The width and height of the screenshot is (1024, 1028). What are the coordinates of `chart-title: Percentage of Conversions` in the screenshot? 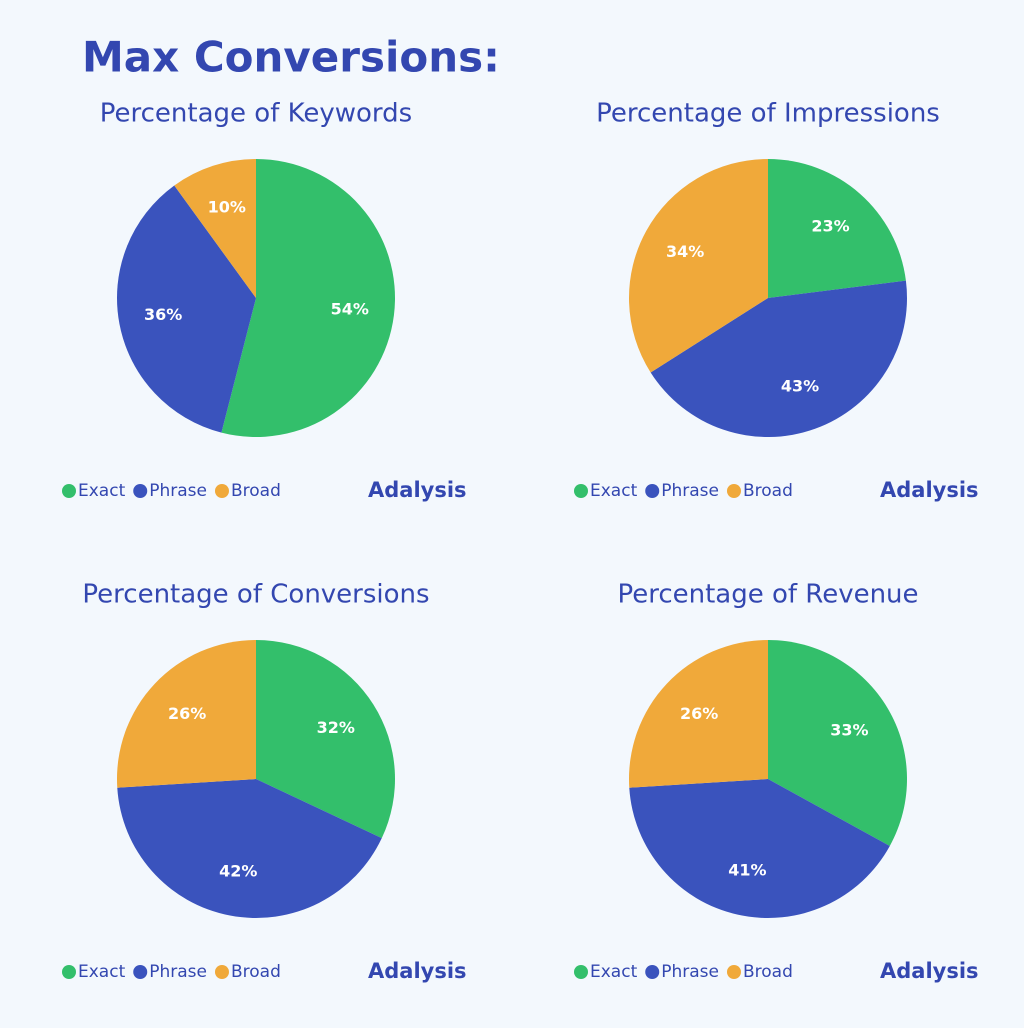 It's located at (255, 595).